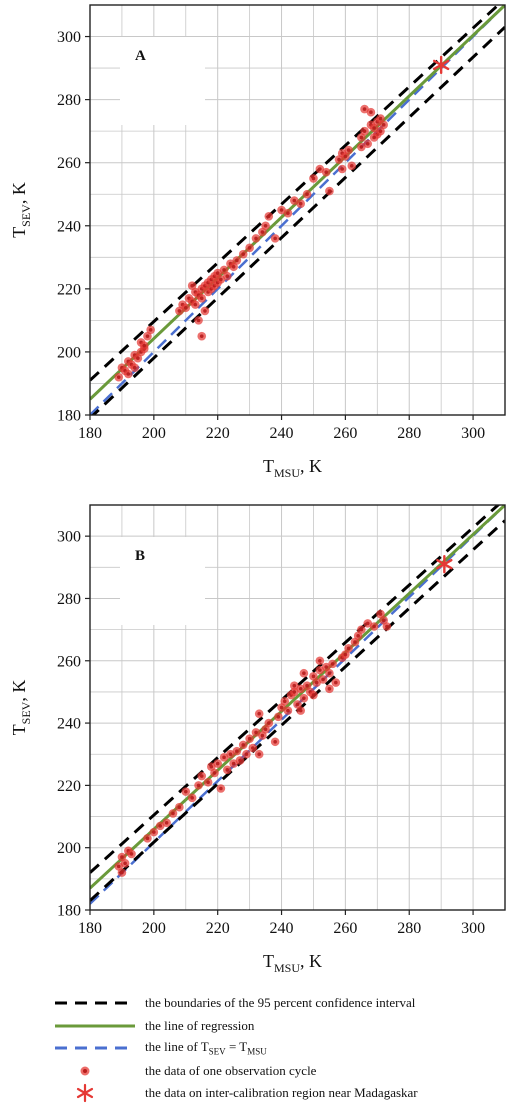 This screenshot has height=1115, width=510. What do you see at coordinates (282, 928) in the screenshot?
I see `x-tick-label: 240` at bounding box center [282, 928].